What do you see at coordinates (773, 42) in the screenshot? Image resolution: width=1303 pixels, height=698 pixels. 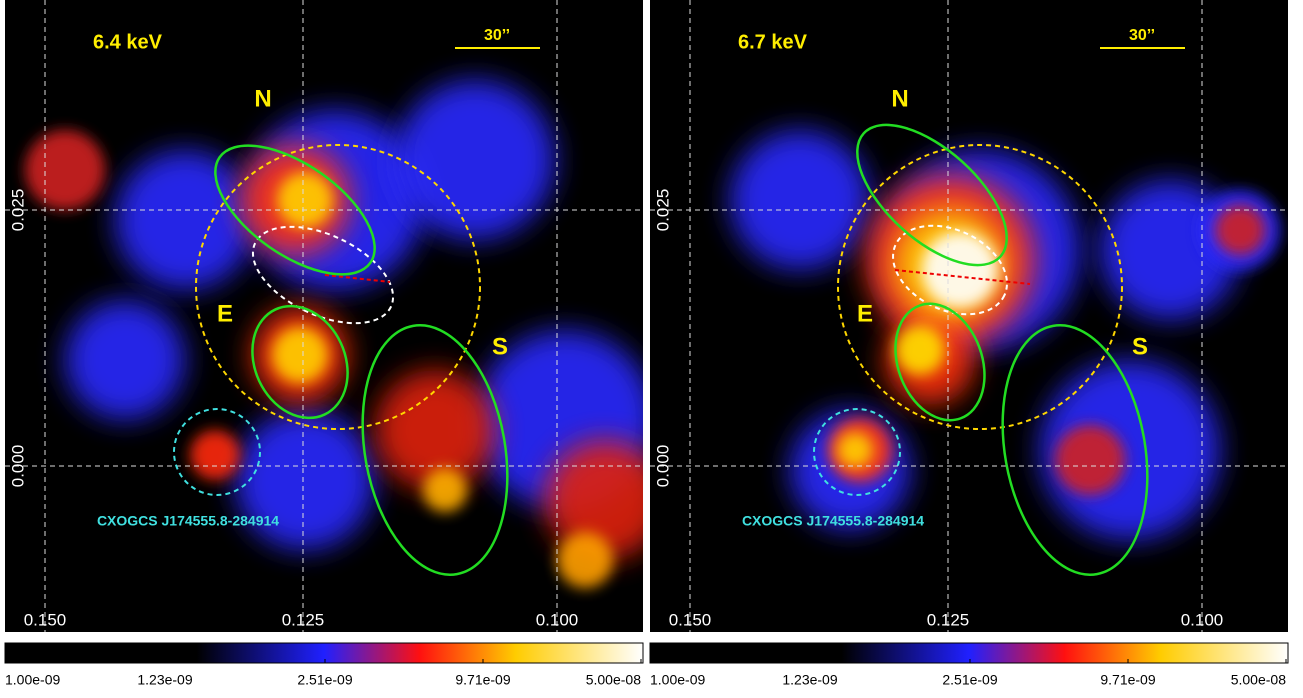 I see `energy-label: 6.7 keV` at bounding box center [773, 42].